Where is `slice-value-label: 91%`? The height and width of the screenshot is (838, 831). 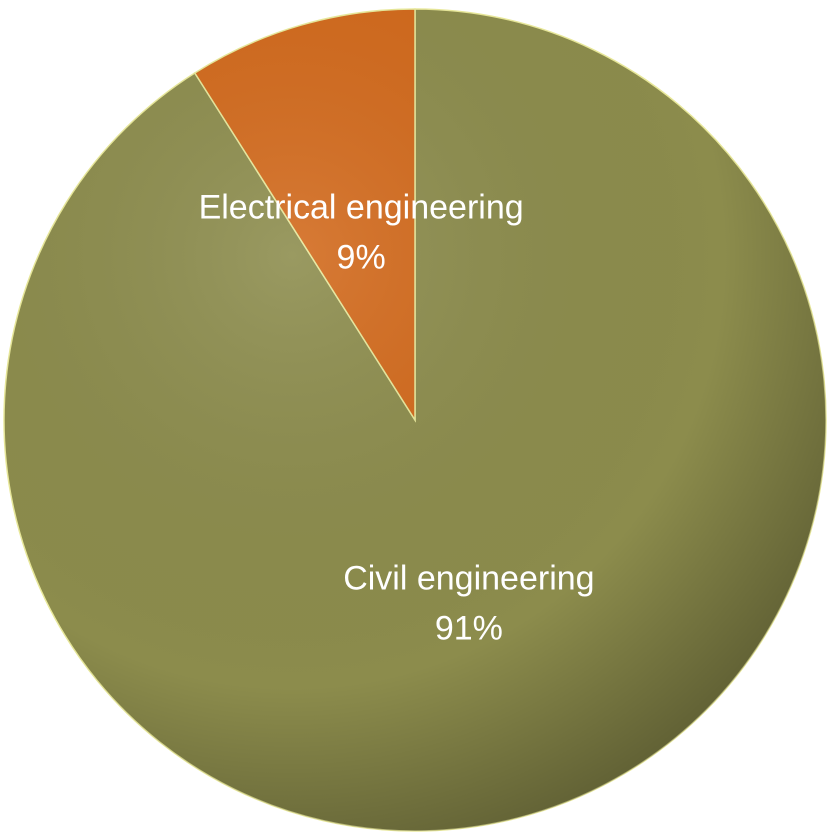 slice-value-label: 91% is located at coordinates (469, 628).